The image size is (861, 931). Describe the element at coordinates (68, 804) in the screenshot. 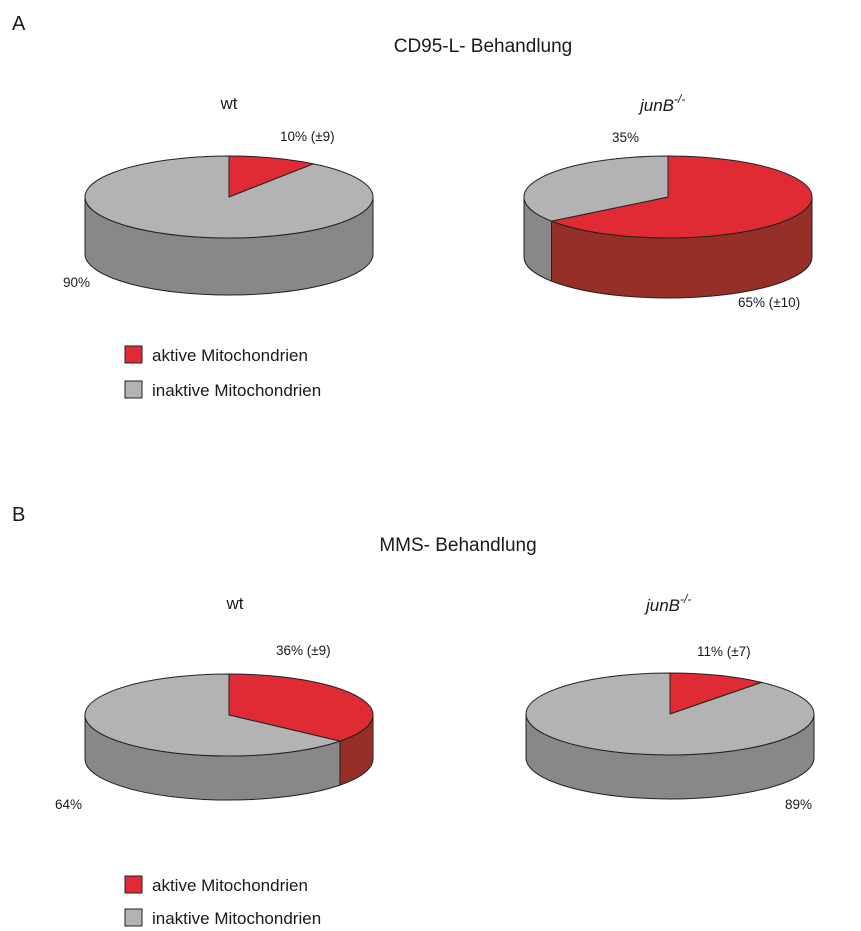

I see `pie-b1-inactive-label: 64%` at that location.